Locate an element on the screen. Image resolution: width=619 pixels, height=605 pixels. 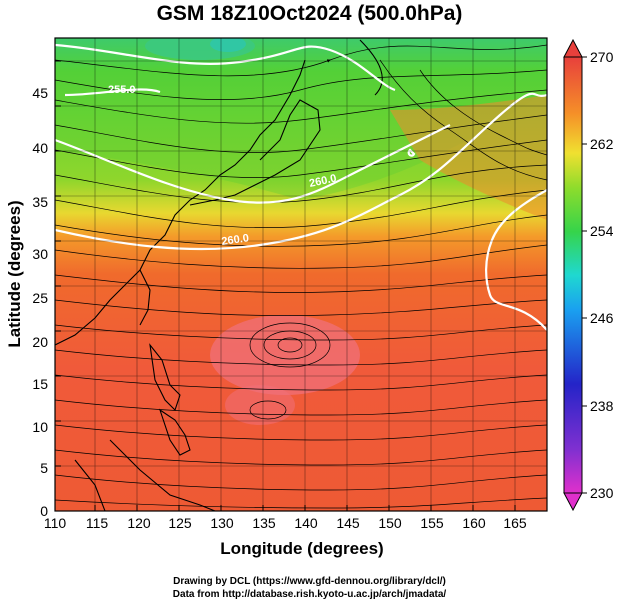
y-tick-label: 15 is located at coordinates (40, 384).